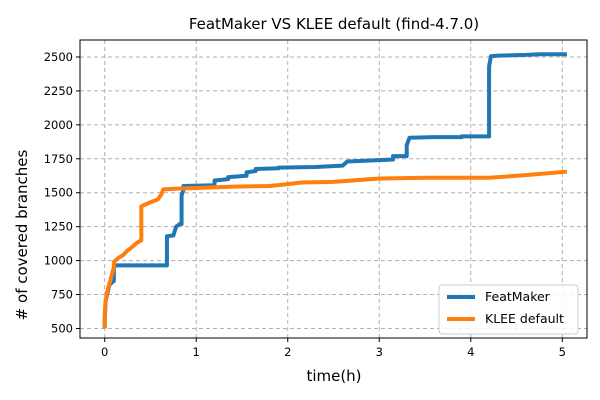 The width and height of the screenshot is (600, 400). I want to click on y-tick-label: 1250, so click(58, 227).